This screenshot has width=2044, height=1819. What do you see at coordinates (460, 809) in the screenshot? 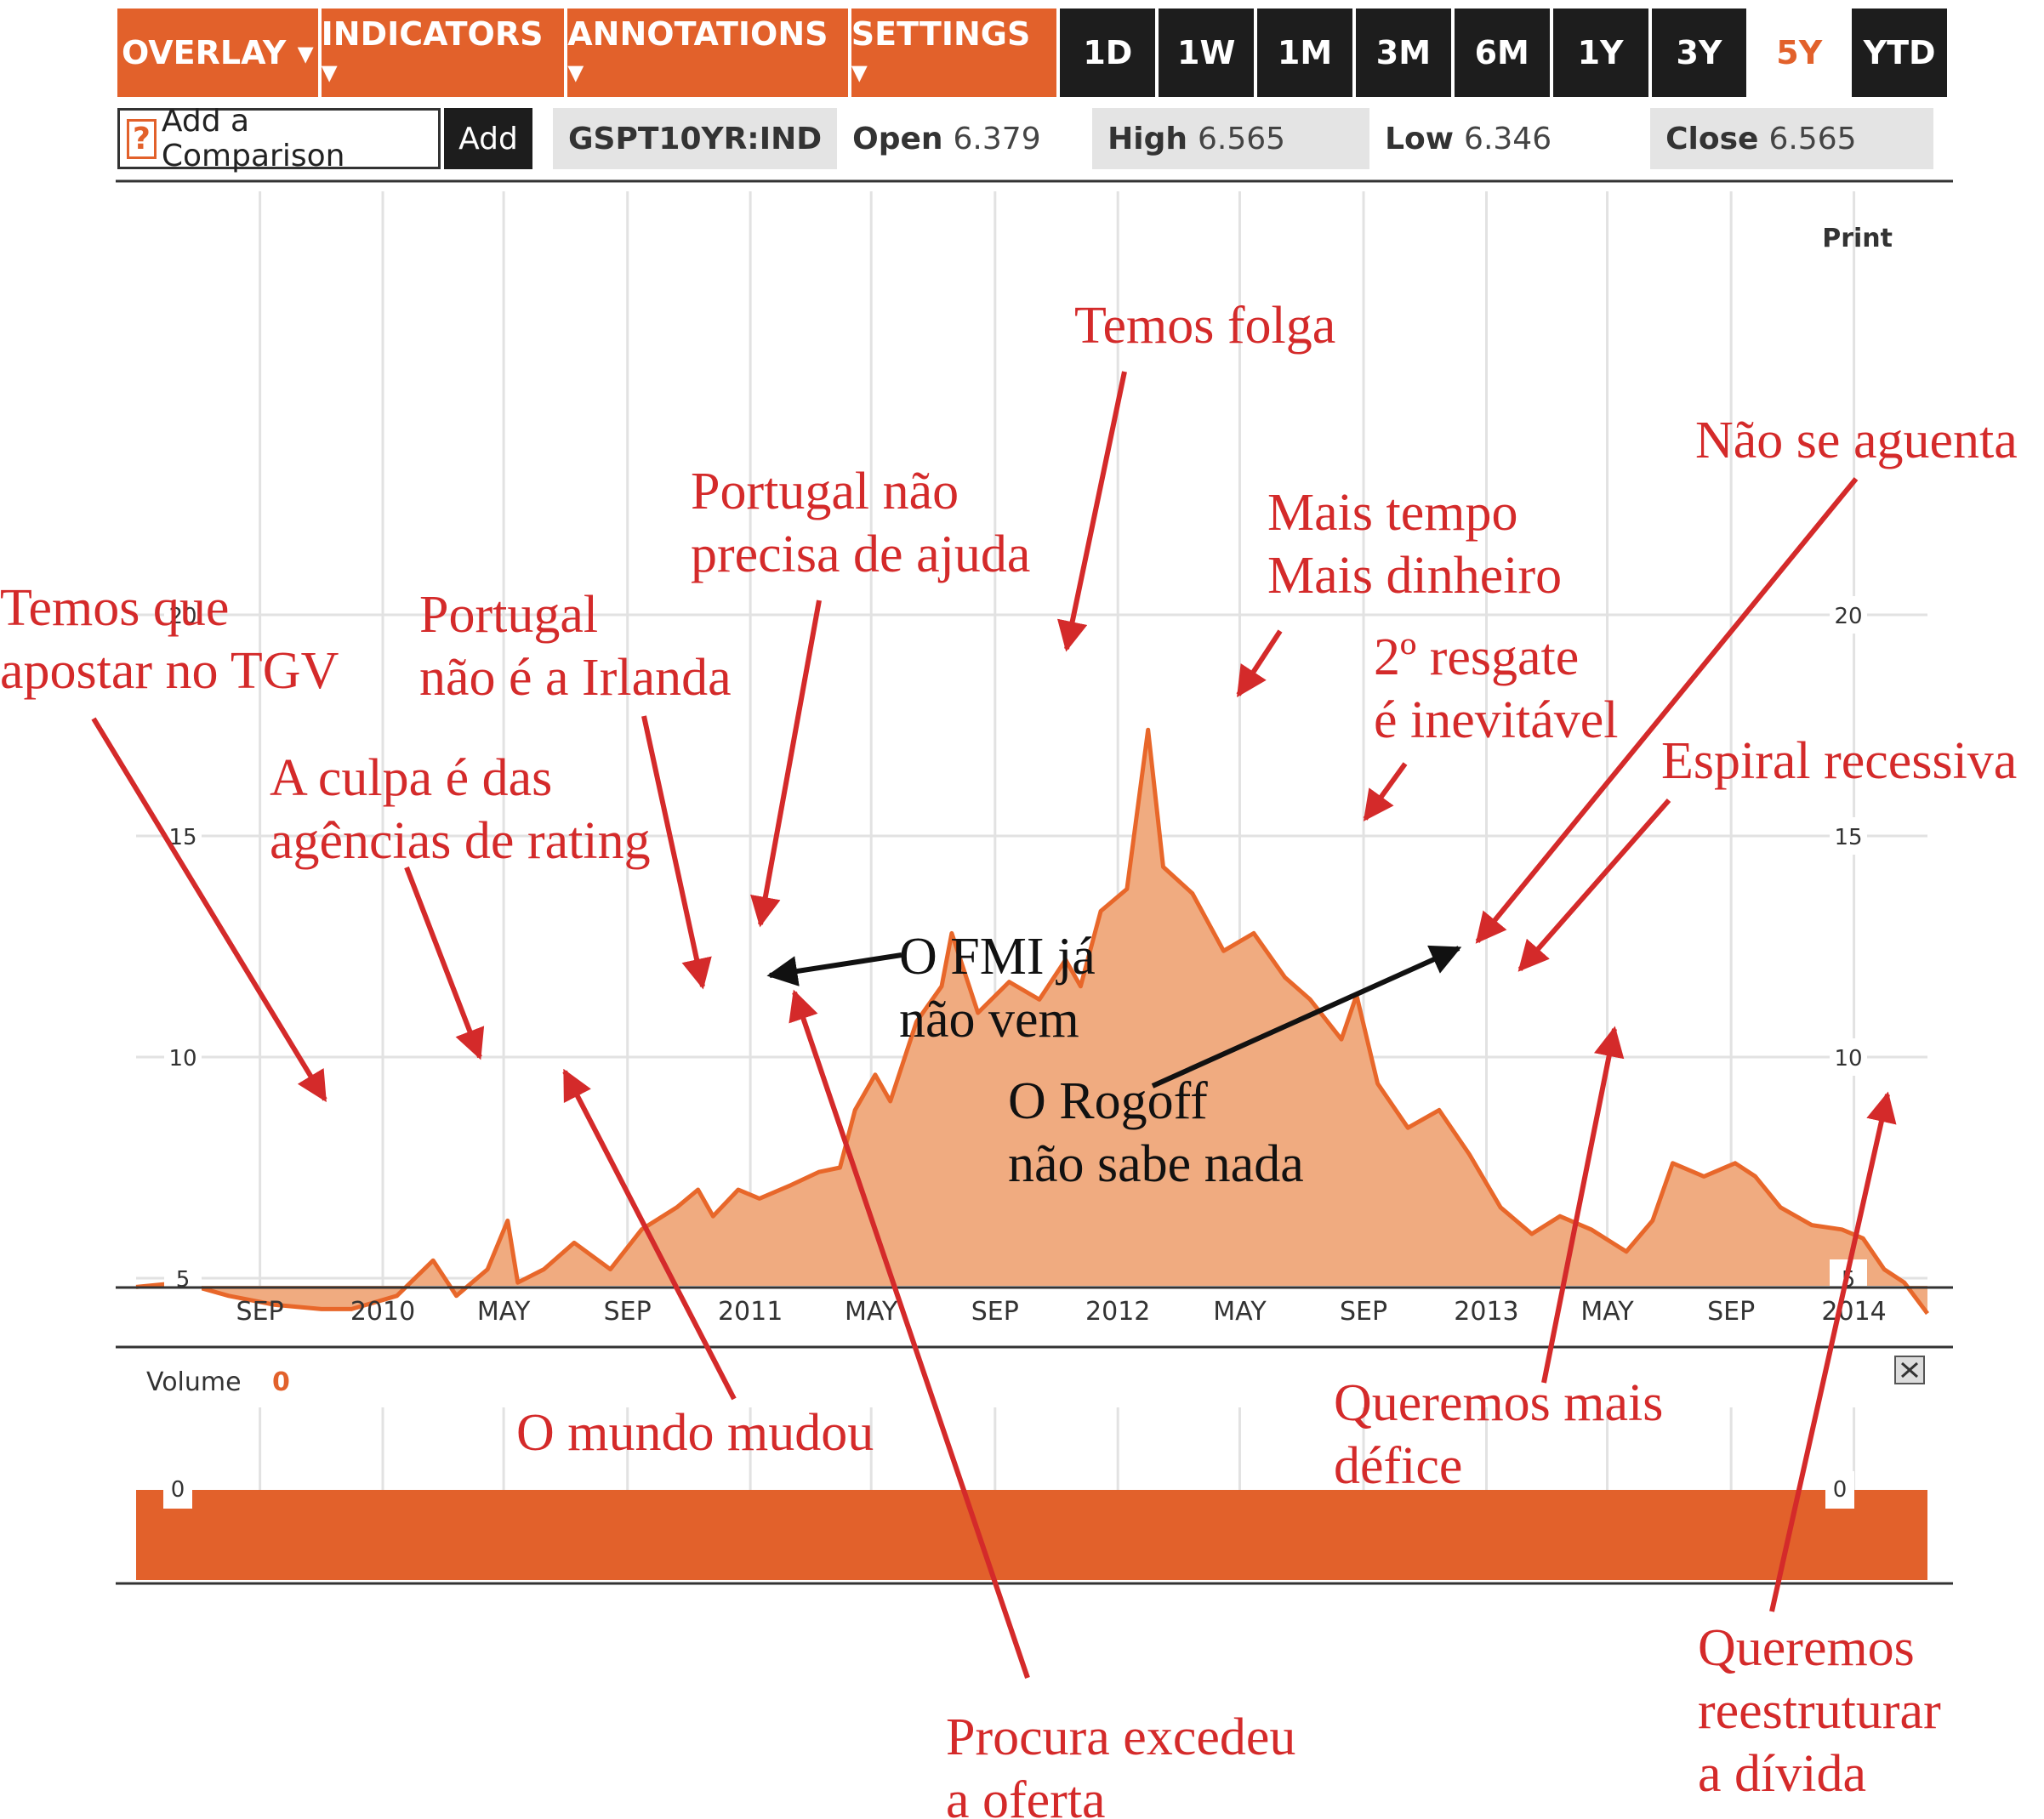
I see `annotation-rating: A culpa é das agências de rating` at bounding box center [460, 809].